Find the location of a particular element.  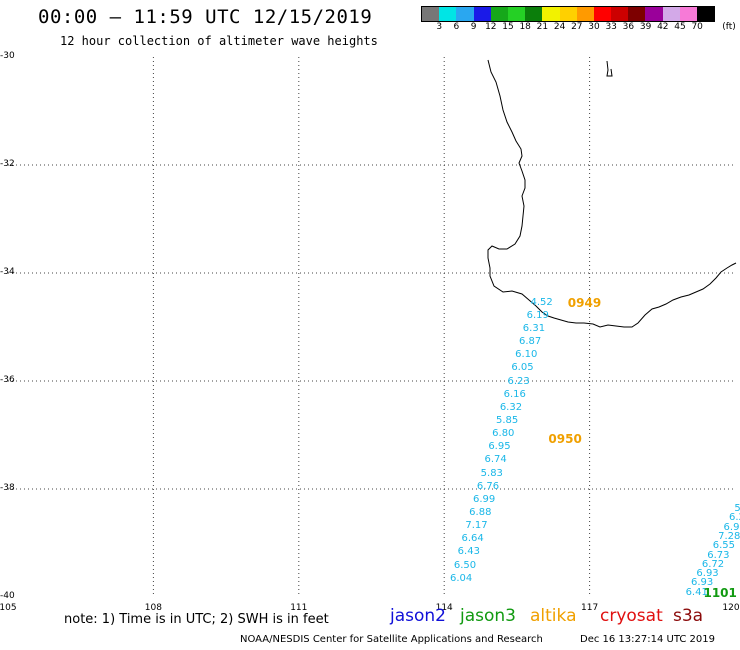

track-a-swh-label: 5.83 is located at coordinates (491, 473).